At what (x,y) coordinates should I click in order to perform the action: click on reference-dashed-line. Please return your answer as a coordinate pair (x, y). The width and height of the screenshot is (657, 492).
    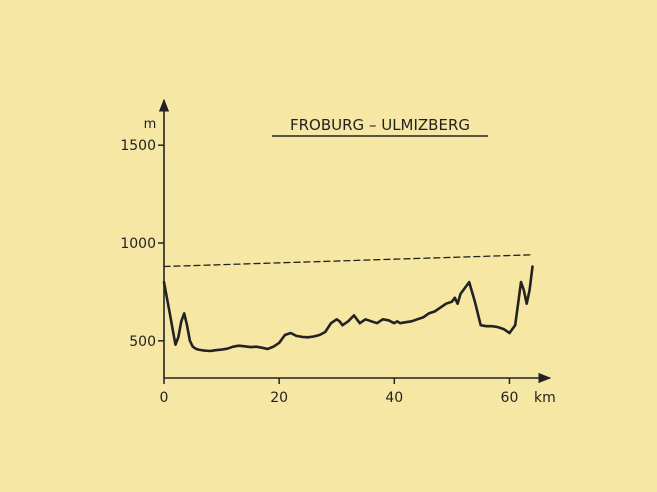
    Looking at the image, I should click on (348, 261).